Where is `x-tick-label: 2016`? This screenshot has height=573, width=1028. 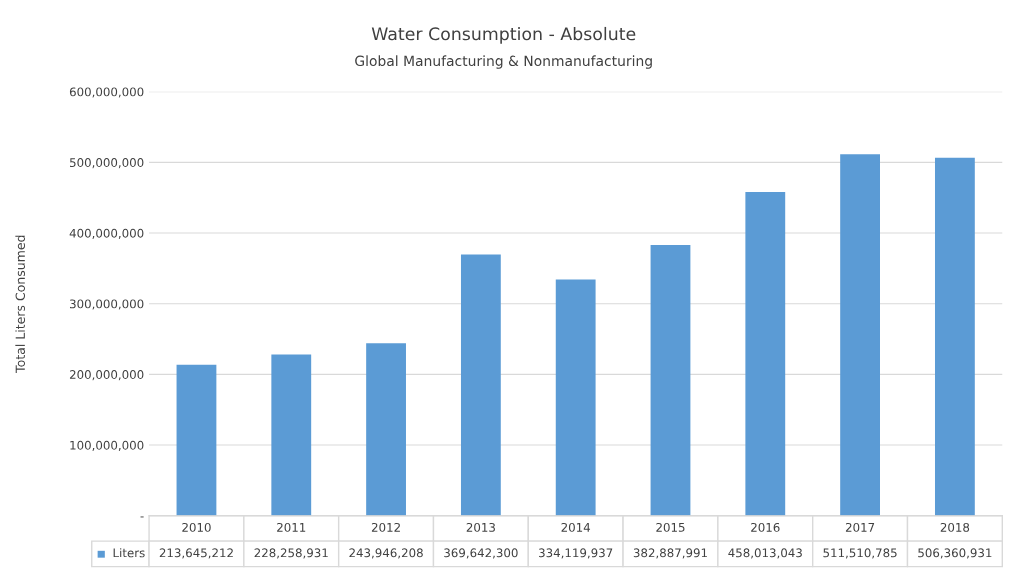 x-tick-label: 2016 is located at coordinates (765, 527).